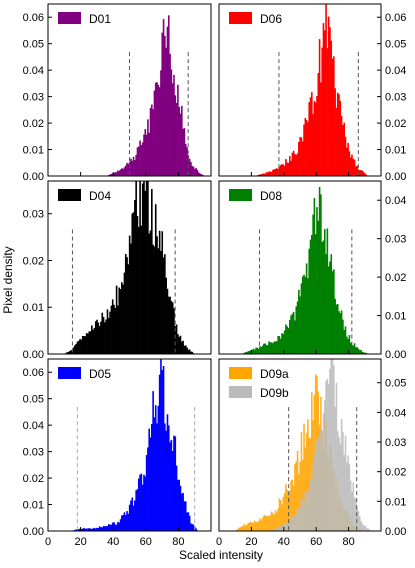 This screenshot has height=568, width=415. What do you see at coordinates (80, 542) in the screenshot?
I see `x-tick-label: 20` at bounding box center [80, 542].